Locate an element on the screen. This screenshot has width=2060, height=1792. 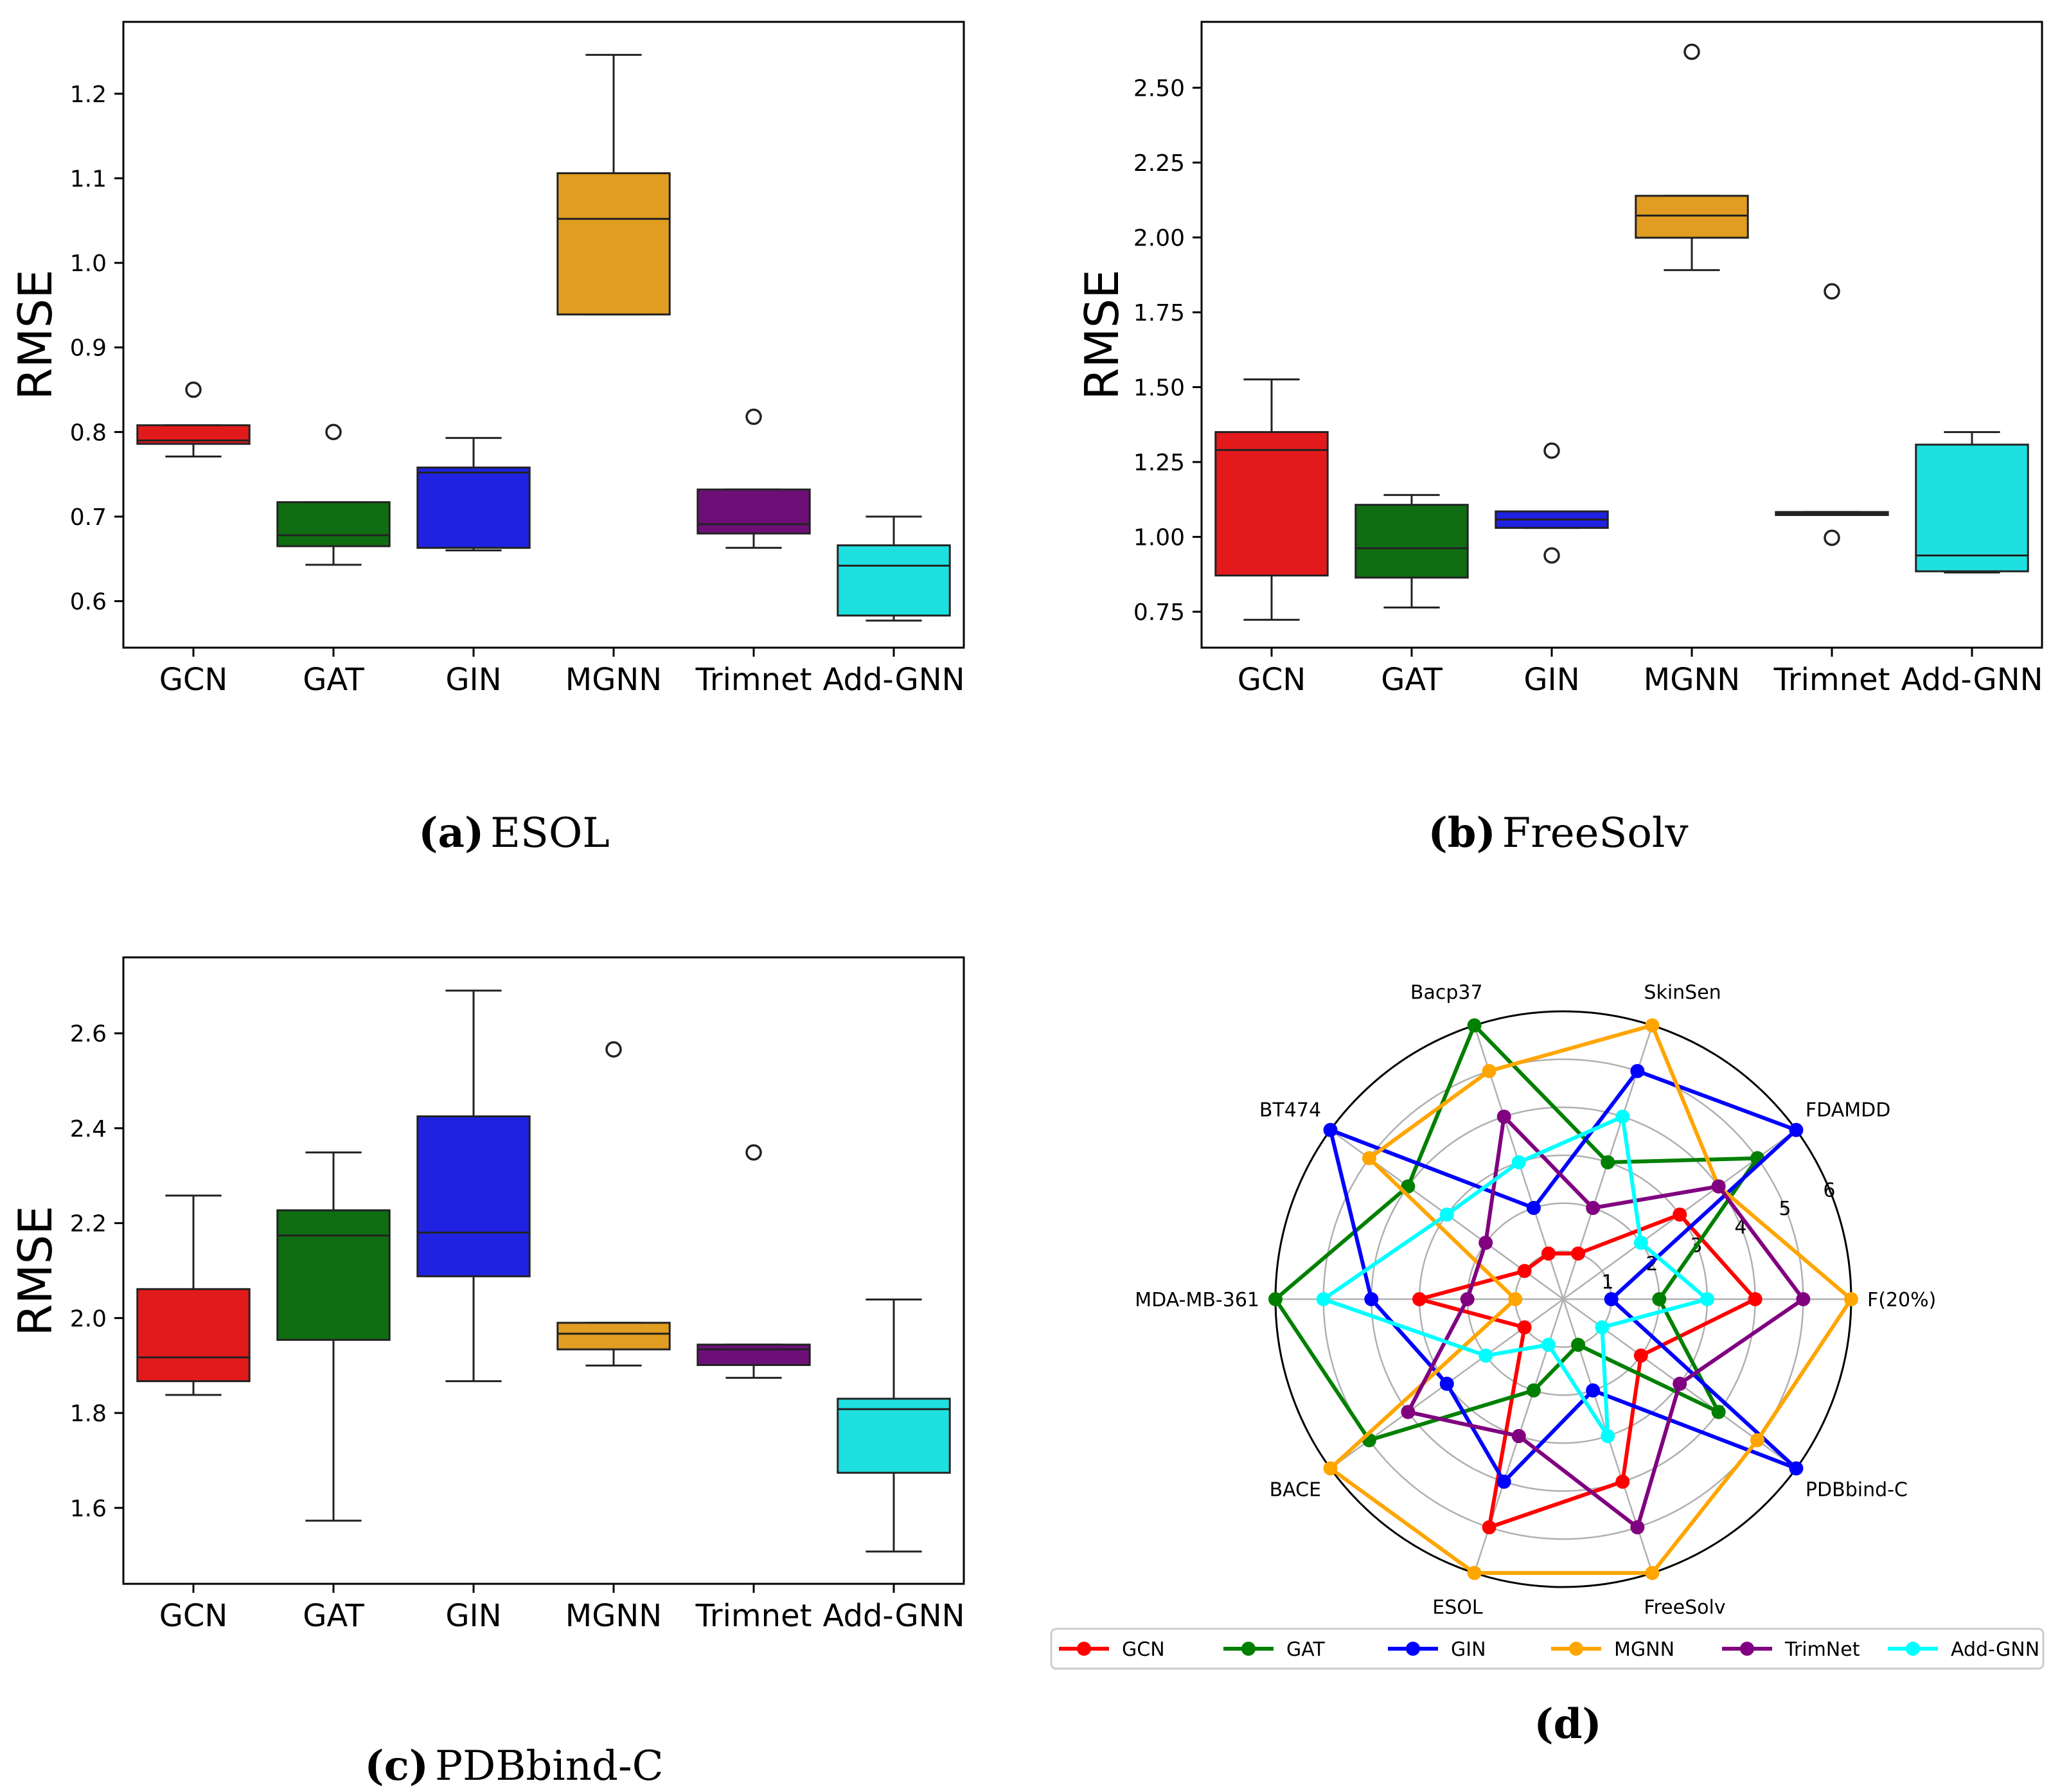
radar-series-gin is located at coordinates (1563, 1276).